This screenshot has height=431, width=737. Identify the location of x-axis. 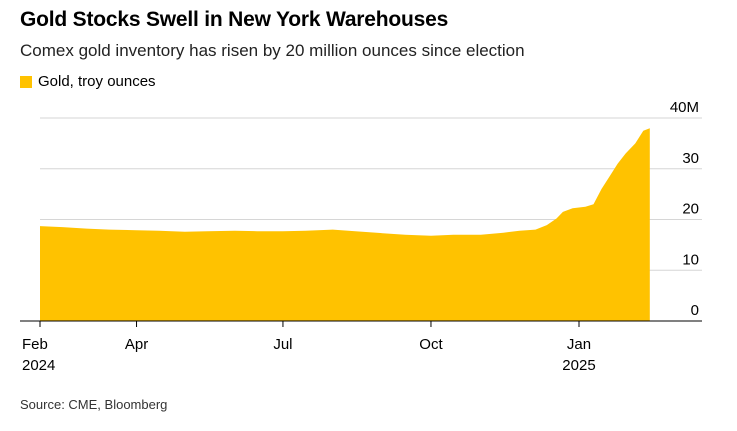
(361, 323).